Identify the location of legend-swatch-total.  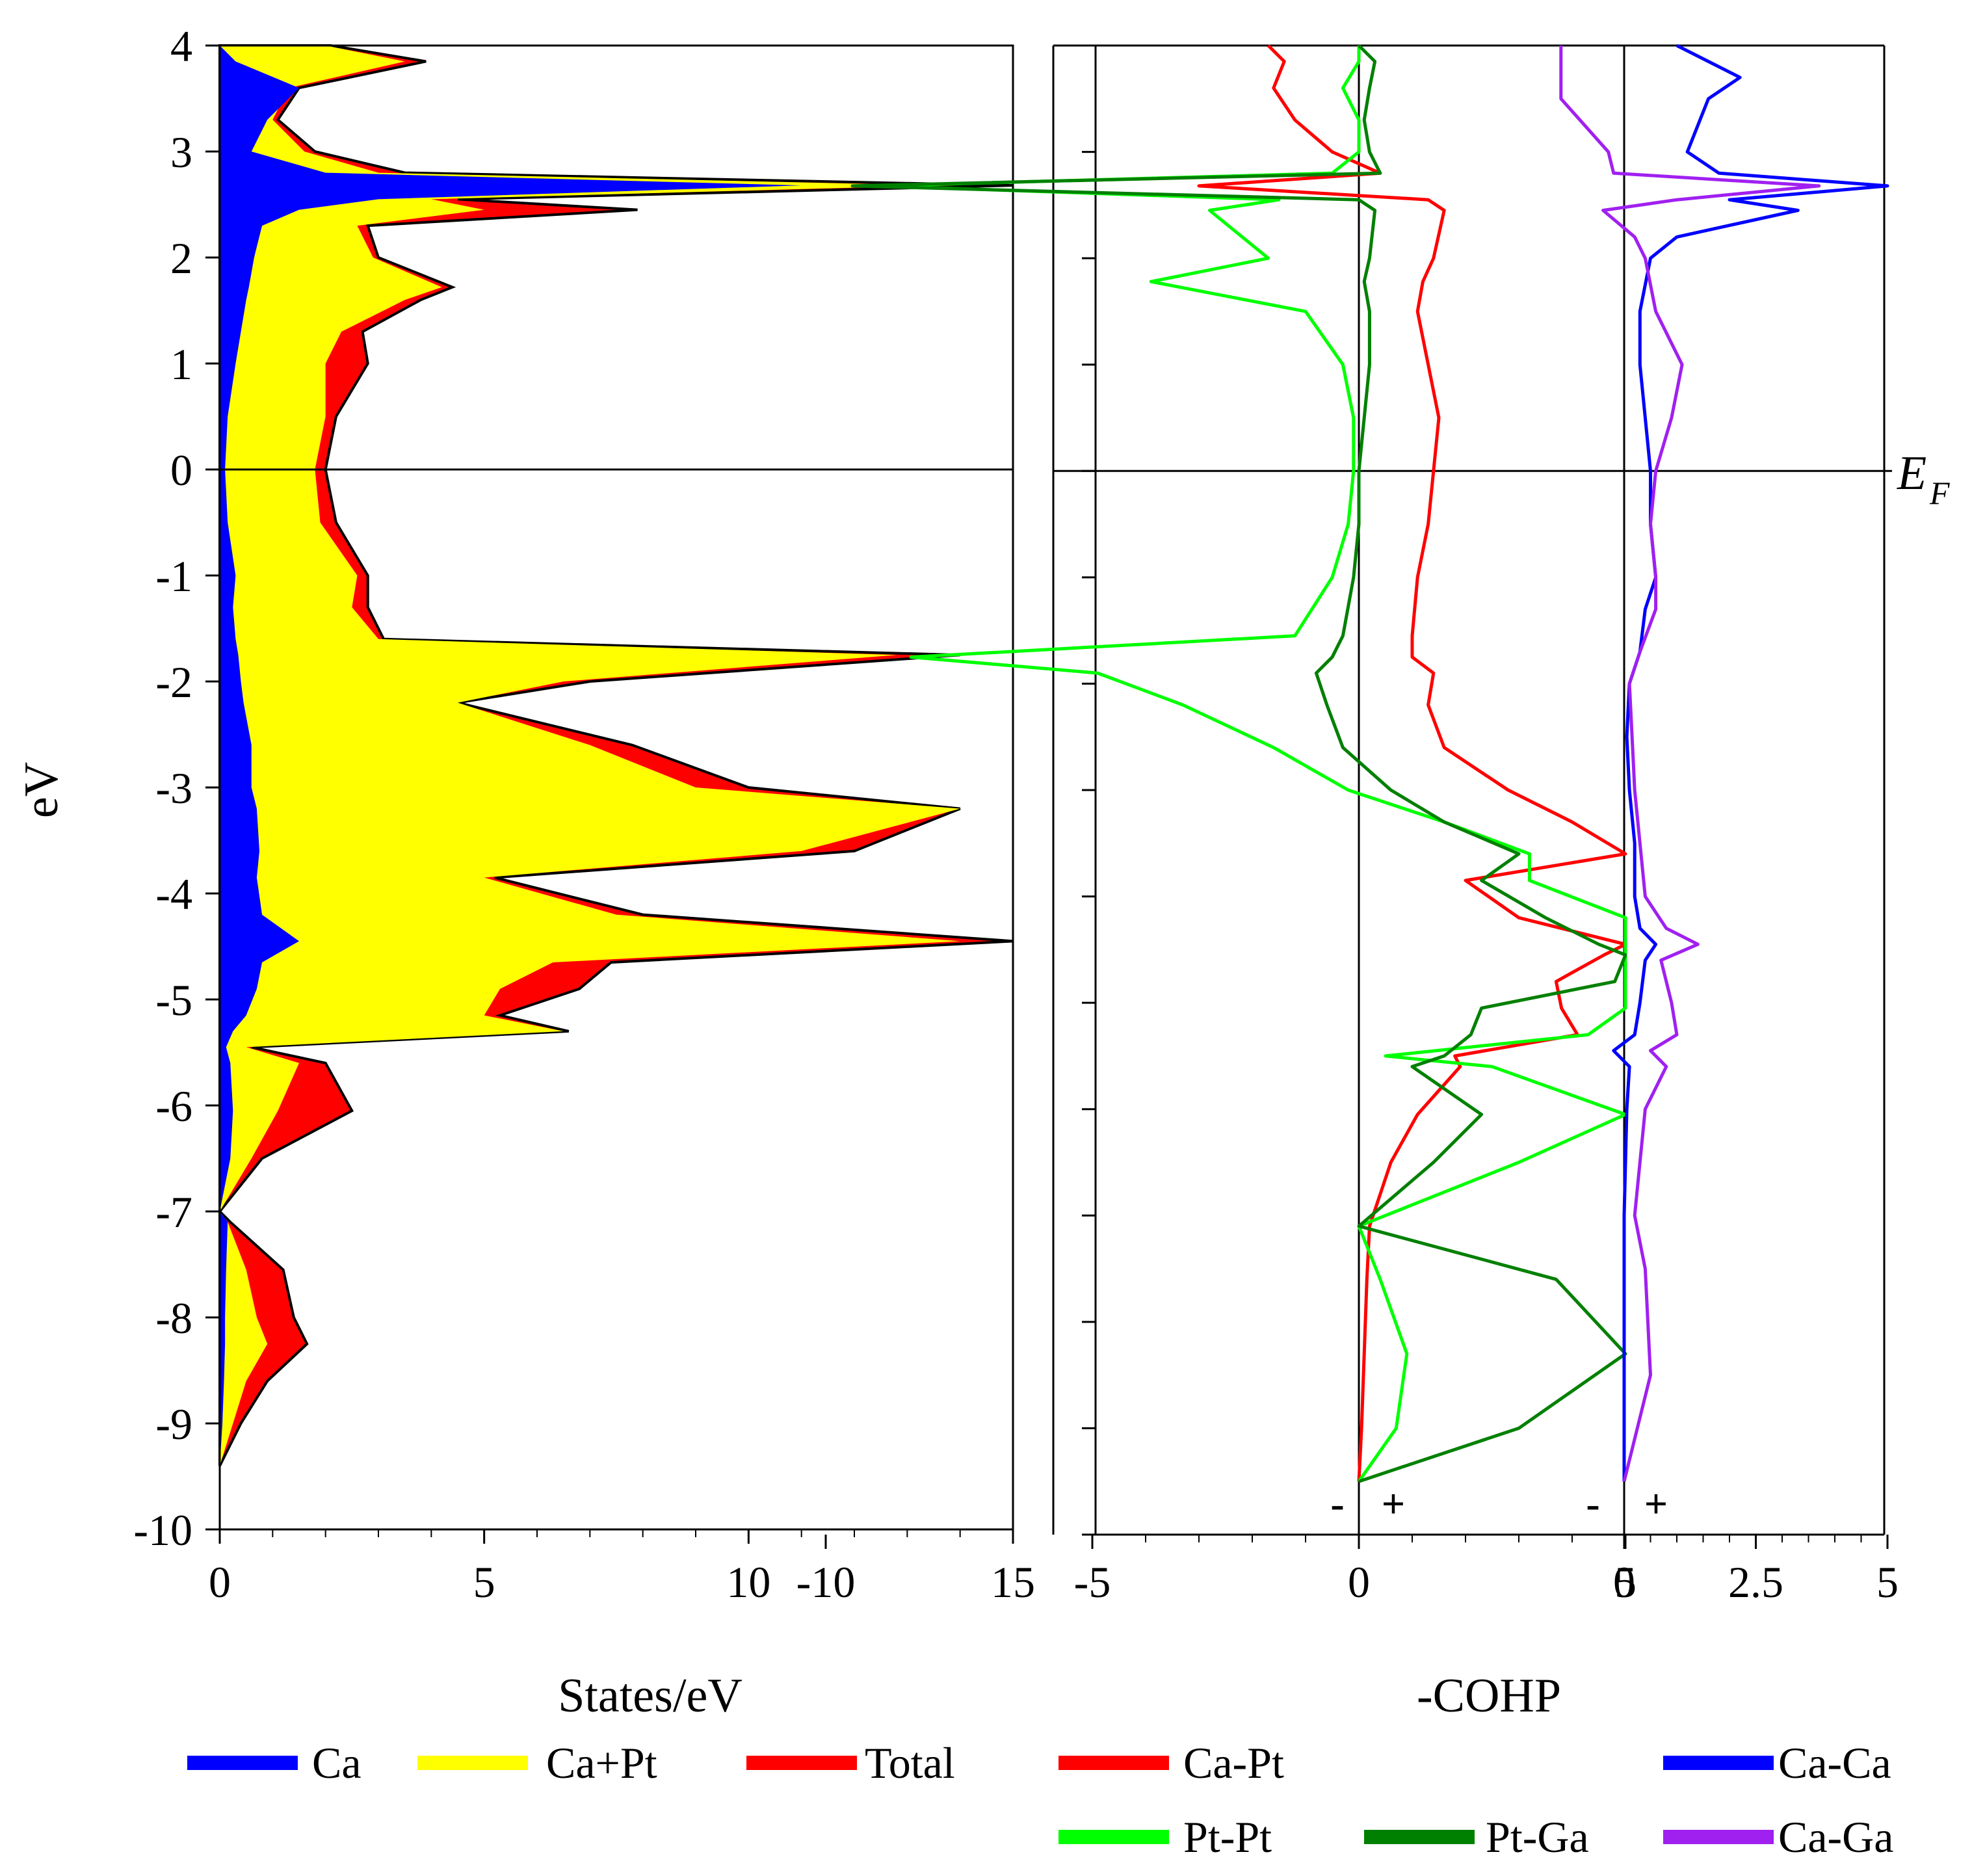
(802, 1763).